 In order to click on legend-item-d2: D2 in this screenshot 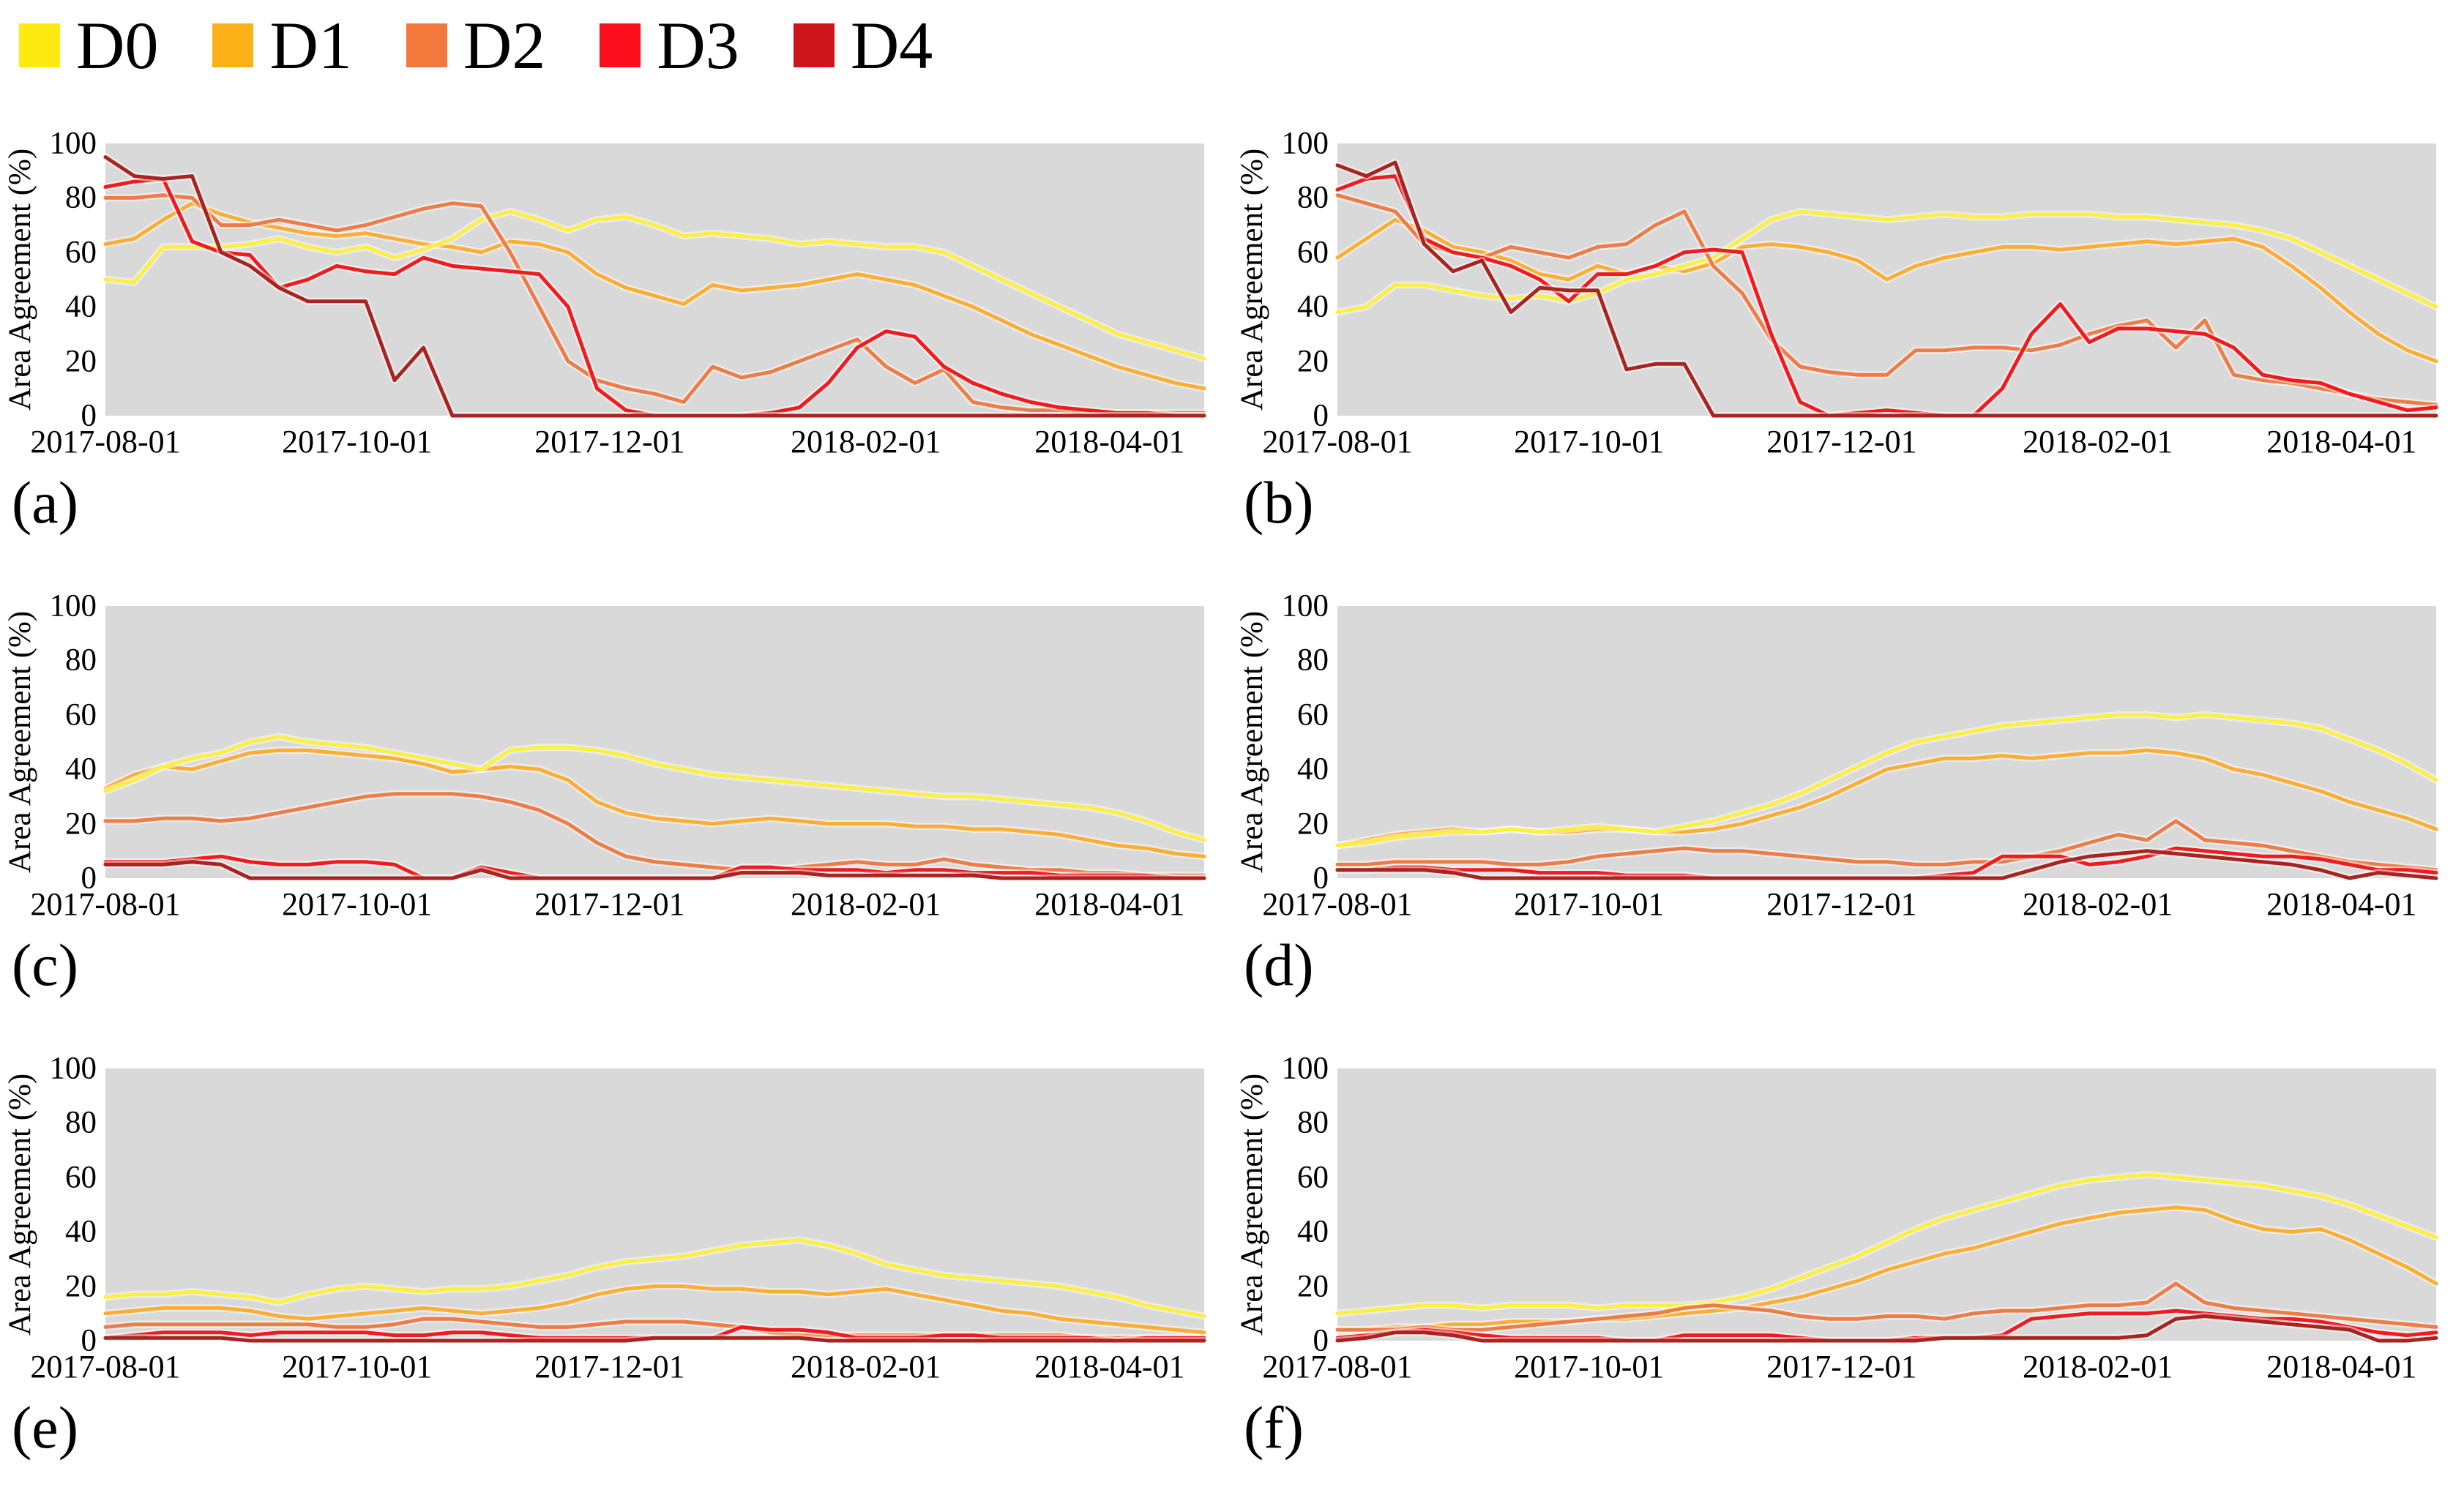, I will do `click(475, 45)`.